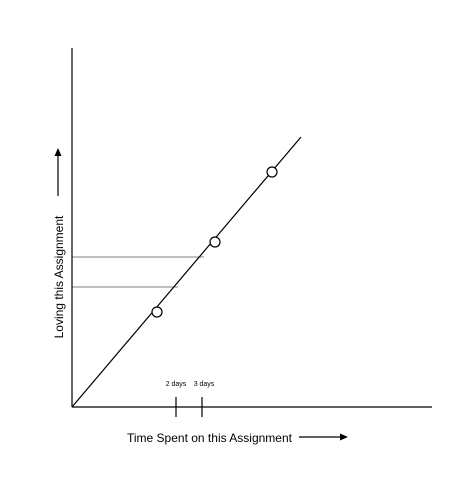 This screenshot has width=468, height=481. I want to click on marker-circle-mid, so click(215, 242).